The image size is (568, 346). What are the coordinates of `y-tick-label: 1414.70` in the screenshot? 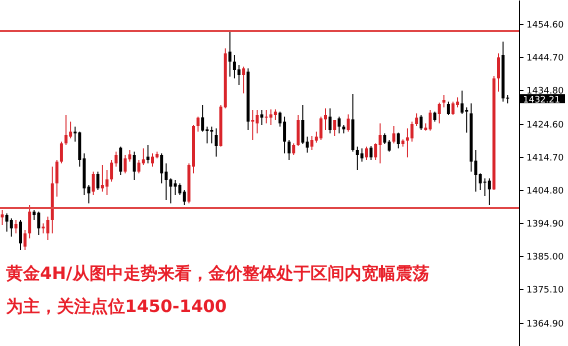 It's located at (545, 159).